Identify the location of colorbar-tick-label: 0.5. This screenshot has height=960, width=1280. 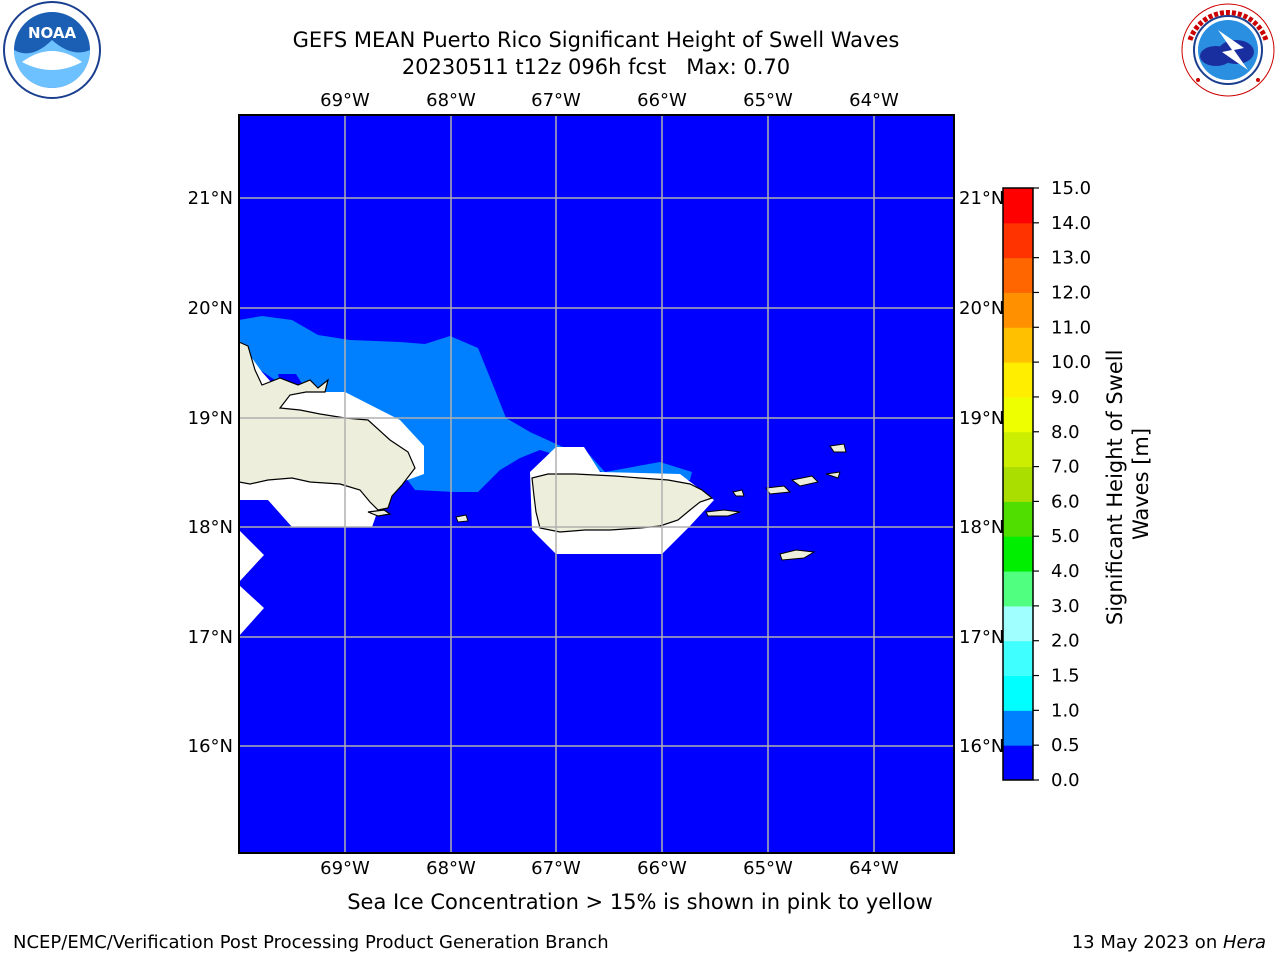
(1065, 745).